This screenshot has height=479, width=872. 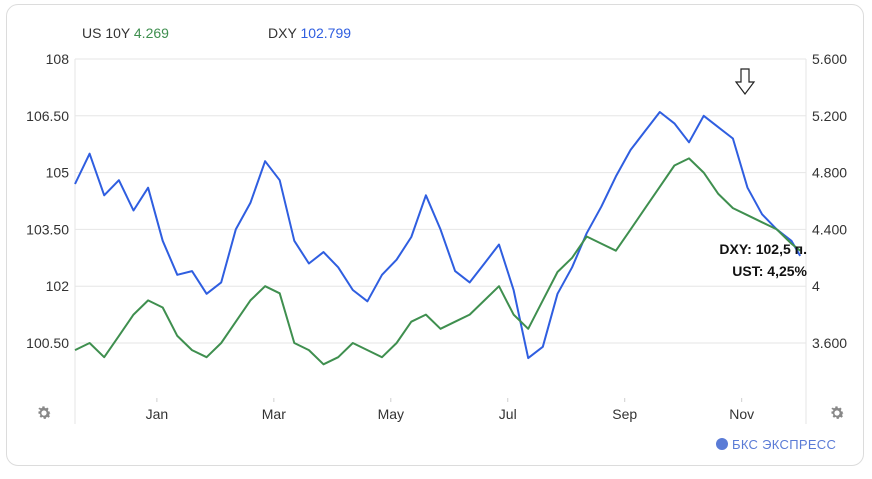 What do you see at coordinates (58, 173) in the screenshot?
I see `y-left-tick-label: 105` at bounding box center [58, 173].